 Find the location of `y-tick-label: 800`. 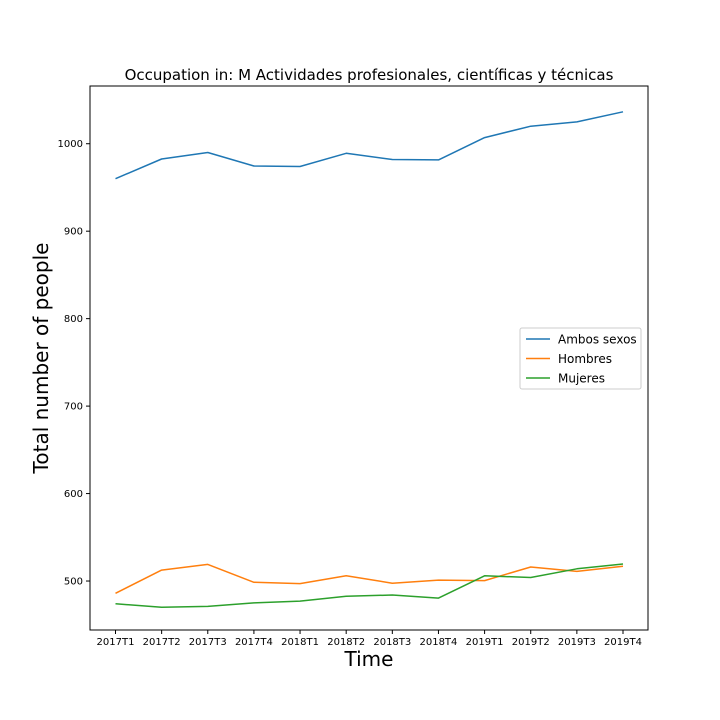

y-tick-label: 800 is located at coordinates (73, 319).